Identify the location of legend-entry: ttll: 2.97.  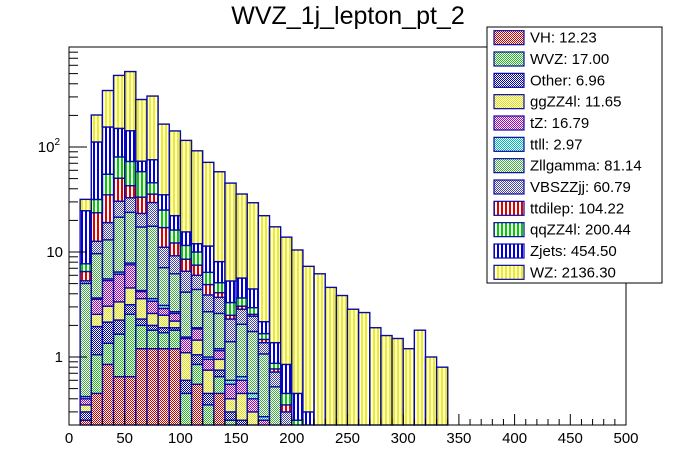
(538, 144).